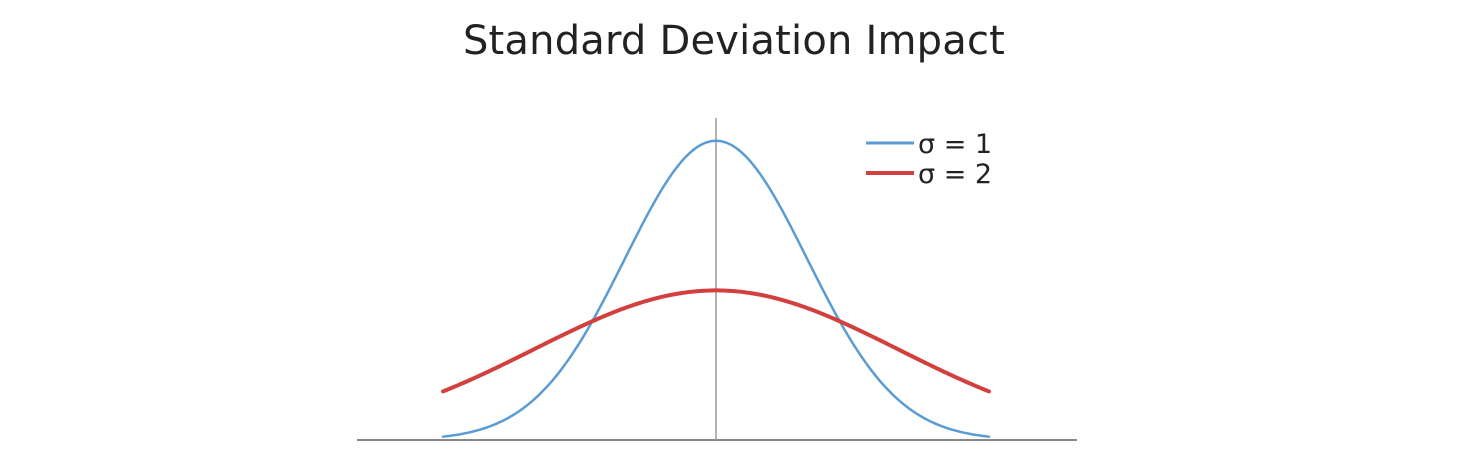 The image size is (1468, 454). I want to click on chart-legend: σ = 1σ = 2, so click(929, 159).